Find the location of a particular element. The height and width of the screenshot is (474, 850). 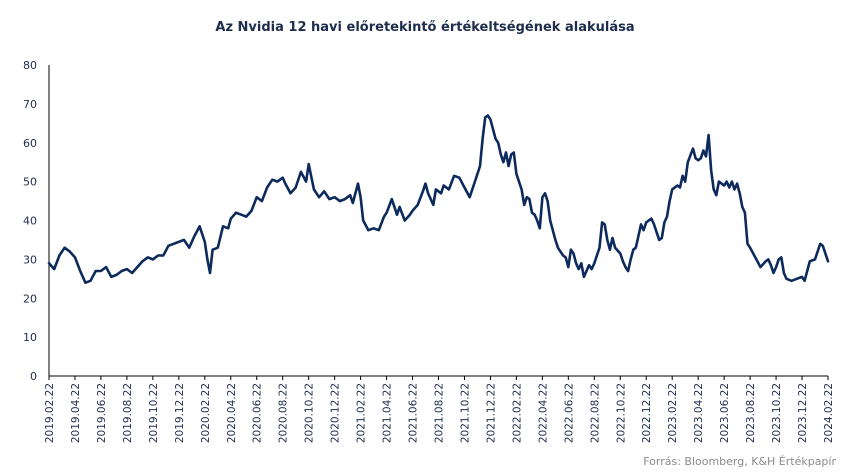

x-tick-label: 2019.02.22 is located at coordinates (50, 413).